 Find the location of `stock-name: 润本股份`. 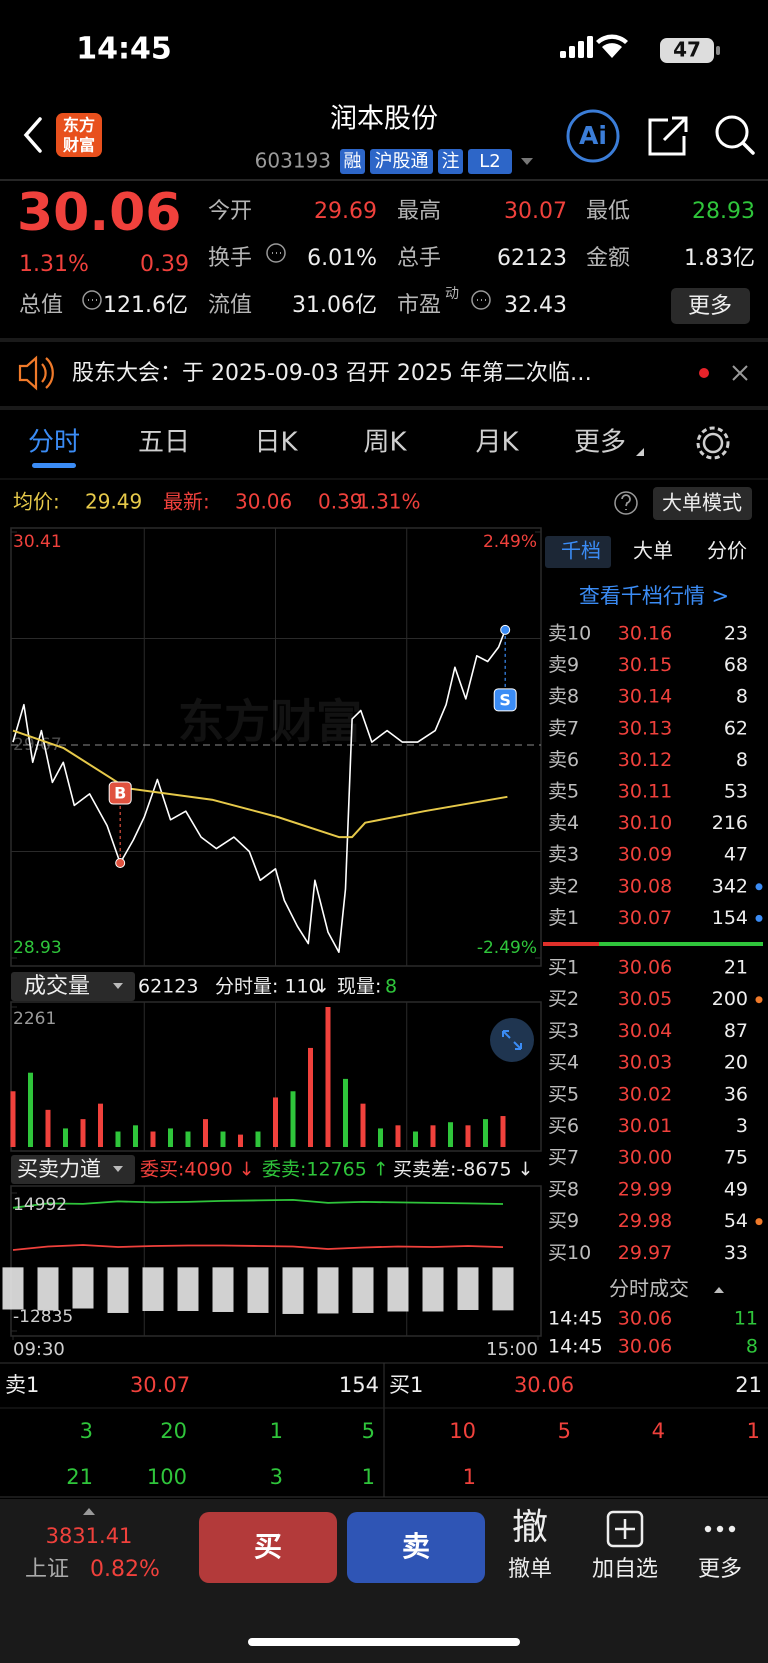

stock-name: 润本股份 is located at coordinates (384, 119).